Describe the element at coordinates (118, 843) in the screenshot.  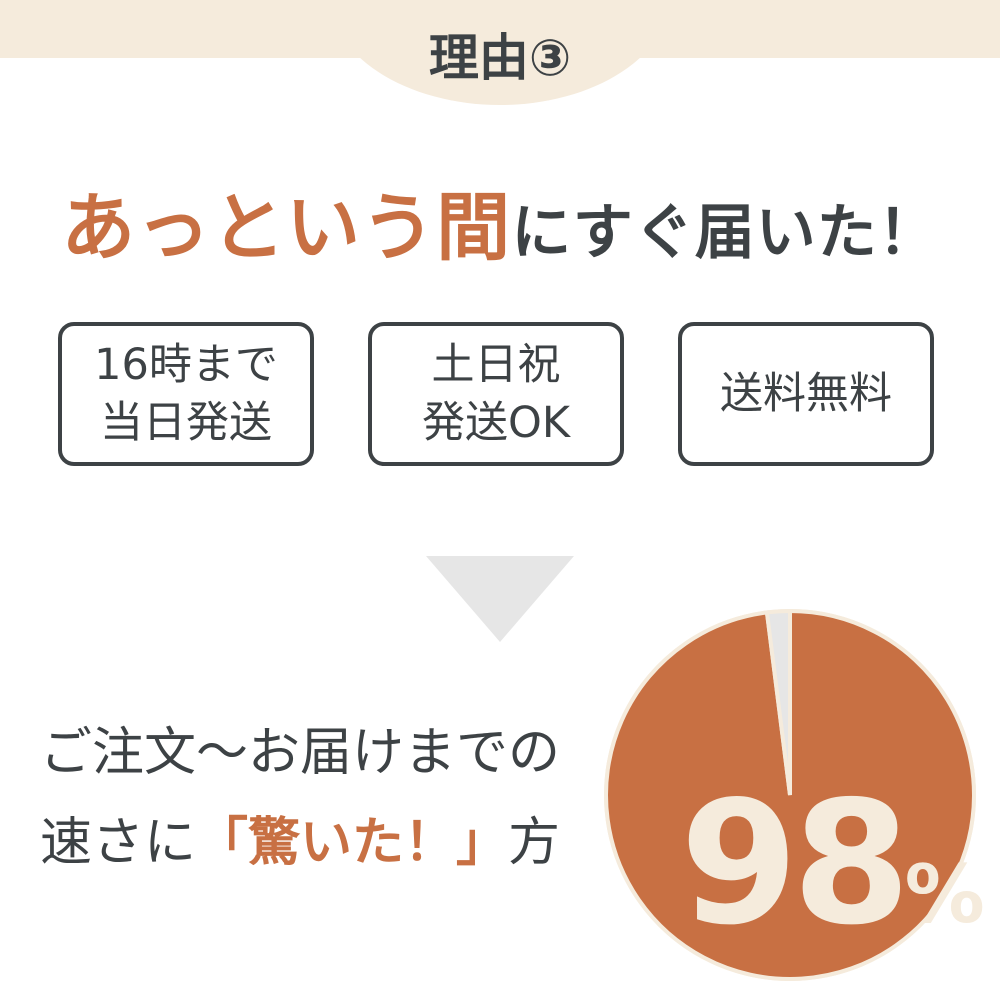
I see `message-text: 速さに` at that location.